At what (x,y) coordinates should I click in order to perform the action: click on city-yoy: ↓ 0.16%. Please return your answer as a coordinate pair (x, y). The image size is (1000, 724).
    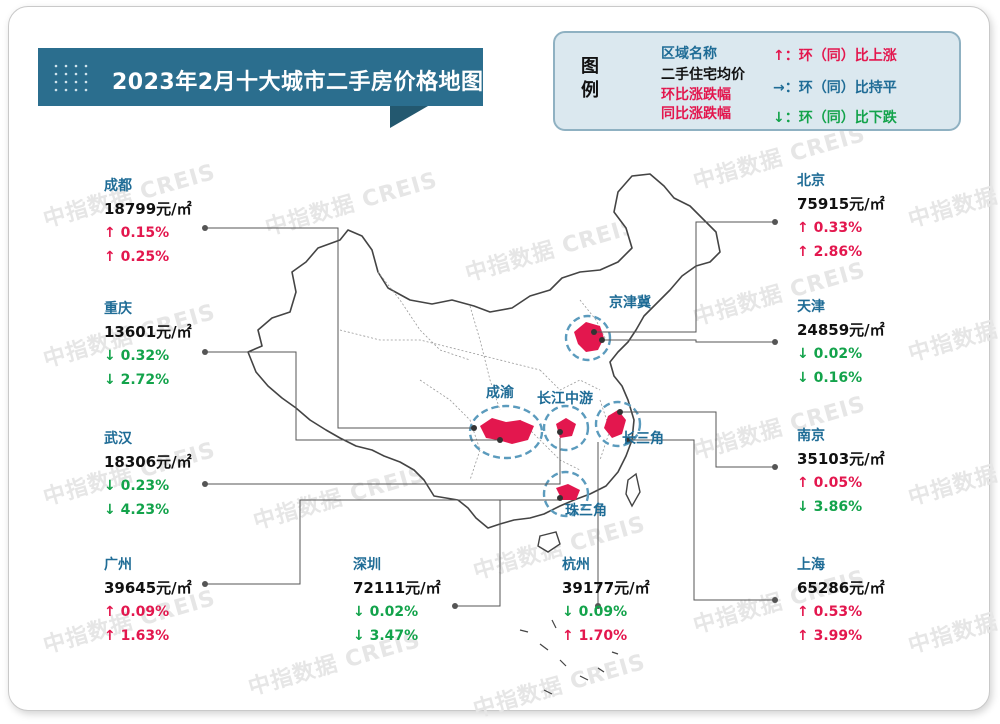
    Looking at the image, I should click on (830, 378).